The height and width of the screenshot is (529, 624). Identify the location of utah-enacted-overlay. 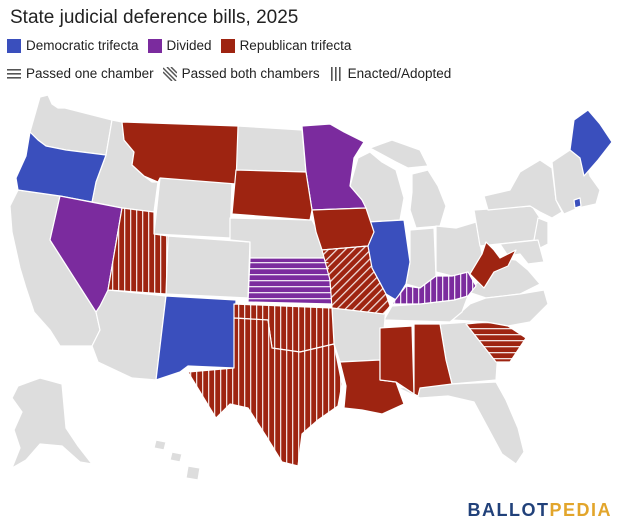
(138, 251).